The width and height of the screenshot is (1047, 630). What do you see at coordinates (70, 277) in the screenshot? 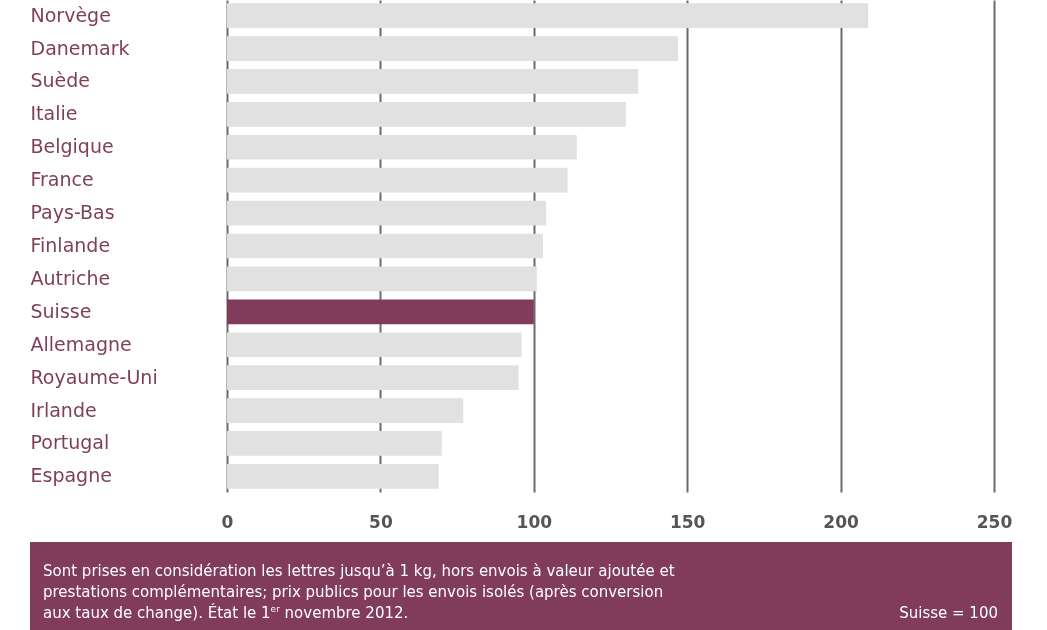
I see `y-tick-label: Autriche` at bounding box center [70, 277].